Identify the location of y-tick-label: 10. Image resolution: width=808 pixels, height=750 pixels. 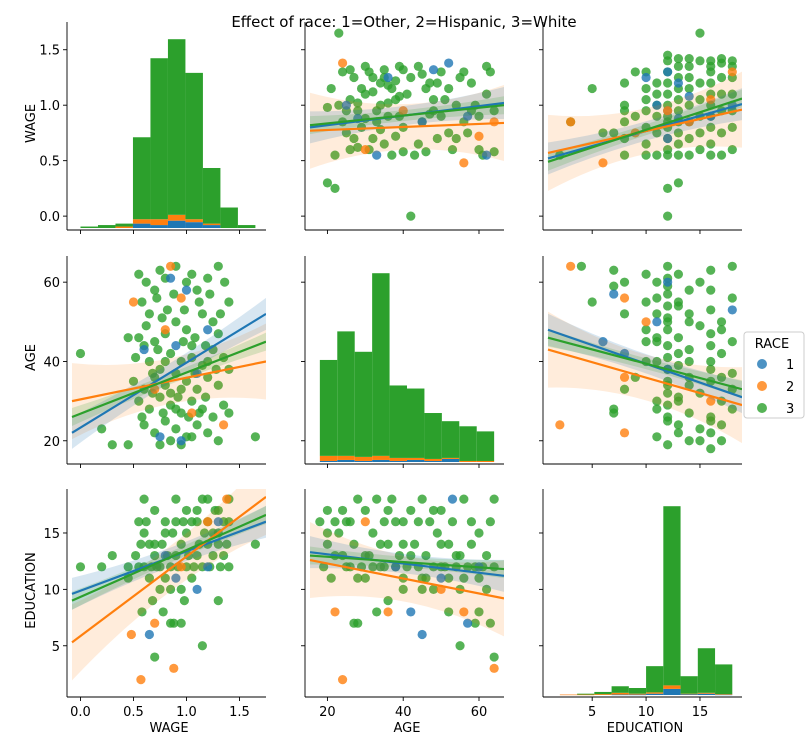
(51, 590).